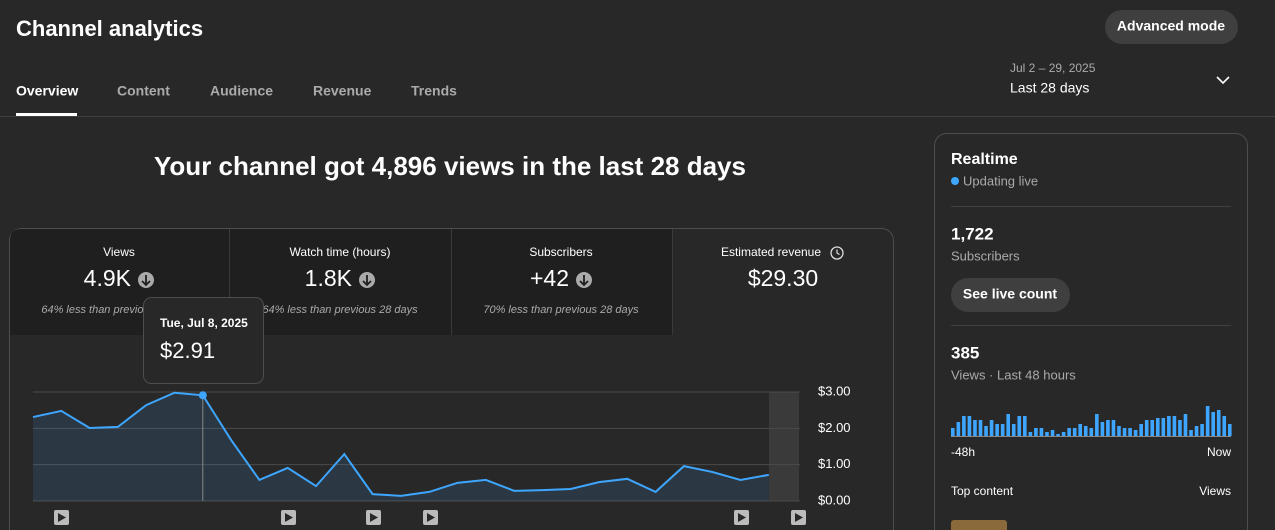 Image resolution: width=1275 pixels, height=530 pixels. Describe the element at coordinates (561, 310) in the screenshot. I see `metric-comparison: 70% less than previous 28 days` at that location.